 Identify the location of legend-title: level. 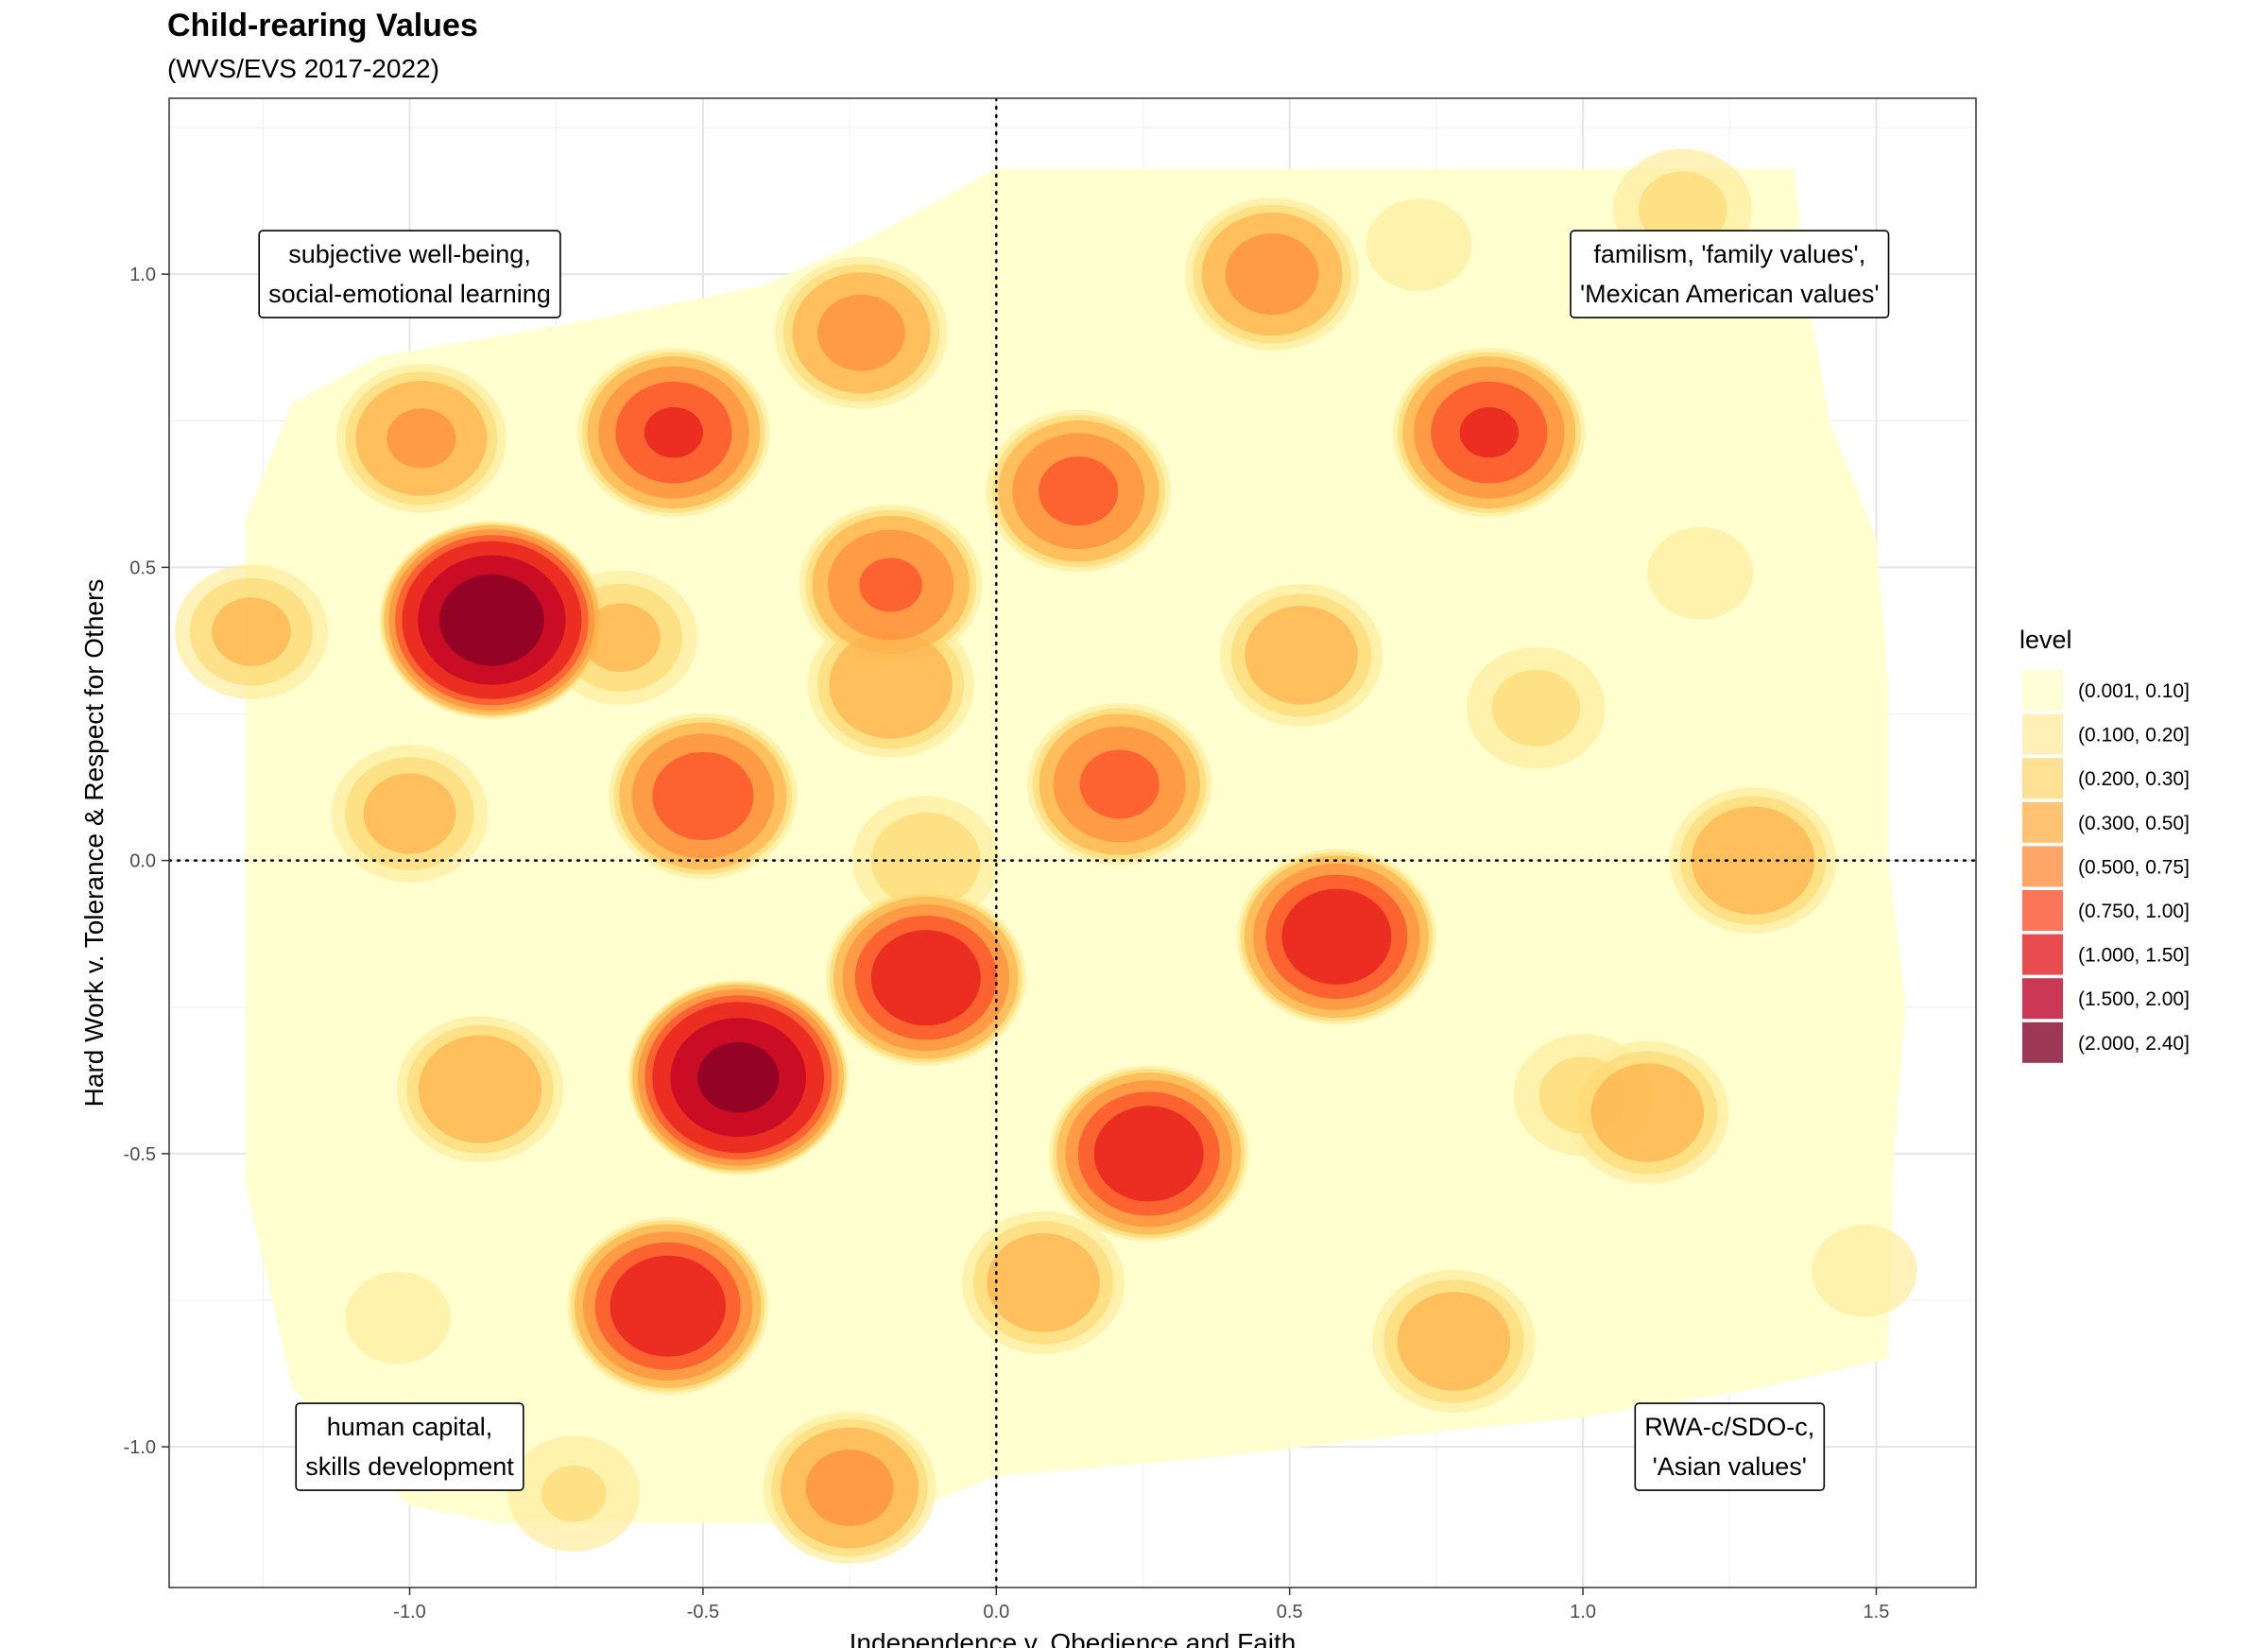
(2045, 640).